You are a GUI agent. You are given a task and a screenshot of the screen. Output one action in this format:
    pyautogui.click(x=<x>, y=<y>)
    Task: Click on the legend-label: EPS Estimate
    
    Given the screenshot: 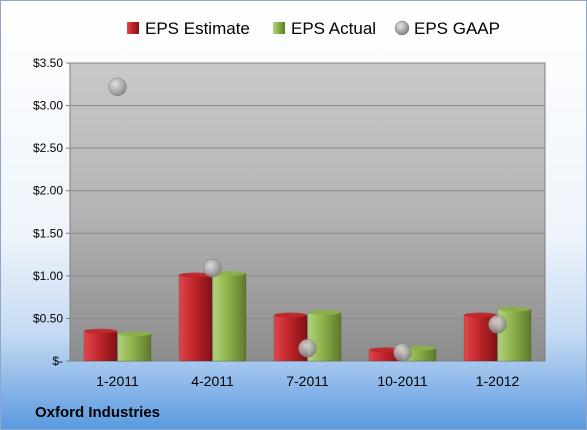 What is the action you would take?
    pyautogui.click(x=197, y=28)
    